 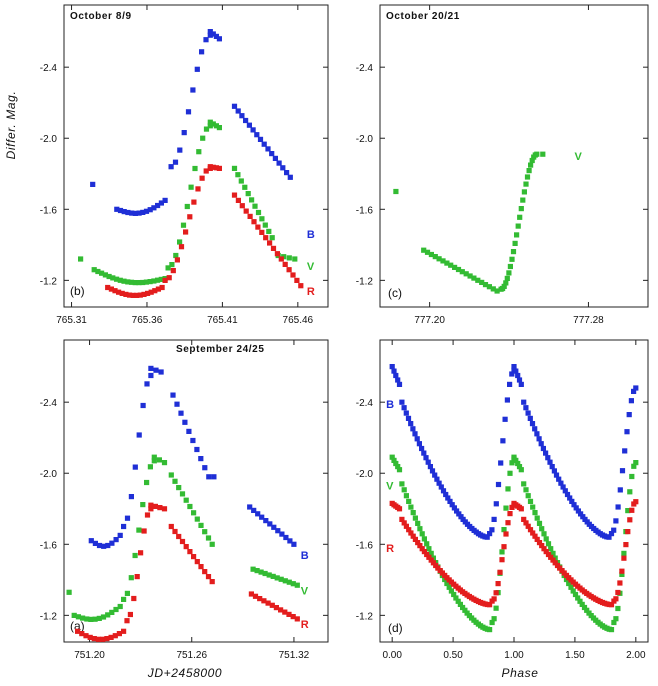 What do you see at coordinates (365, 545) in the screenshot?
I see `y-tick-label: -1.6` at bounding box center [365, 545].